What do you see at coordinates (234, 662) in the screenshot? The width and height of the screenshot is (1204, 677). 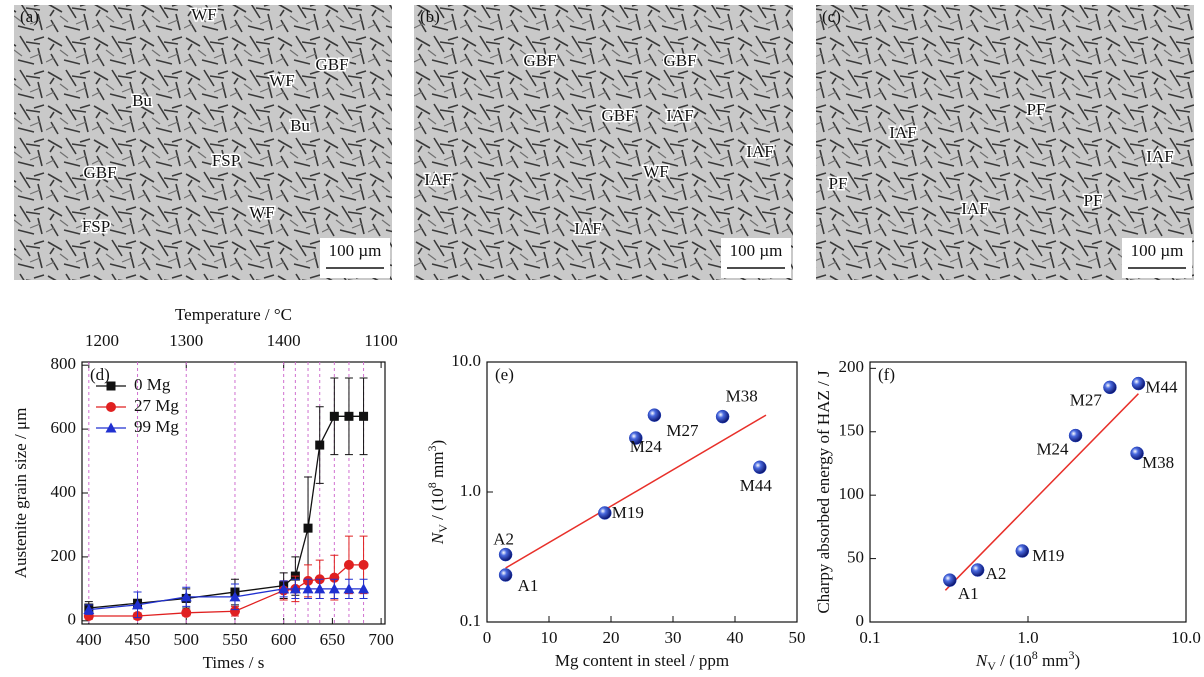 I see `x-axis-title: Times / s` at bounding box center [234, 662].